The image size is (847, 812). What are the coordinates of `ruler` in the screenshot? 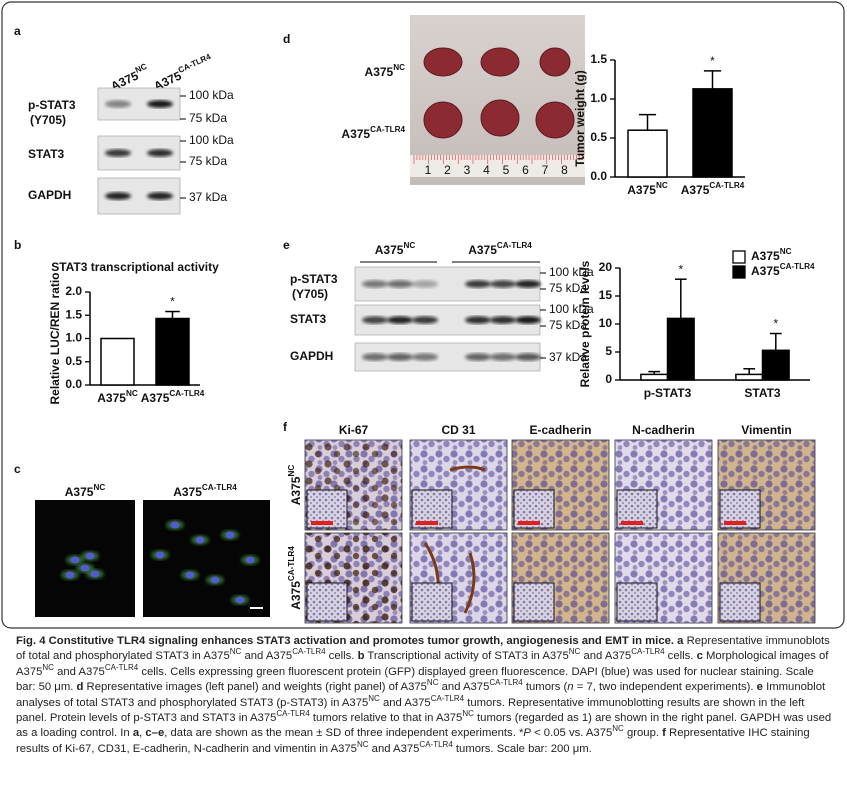 It's located at (497, 166).